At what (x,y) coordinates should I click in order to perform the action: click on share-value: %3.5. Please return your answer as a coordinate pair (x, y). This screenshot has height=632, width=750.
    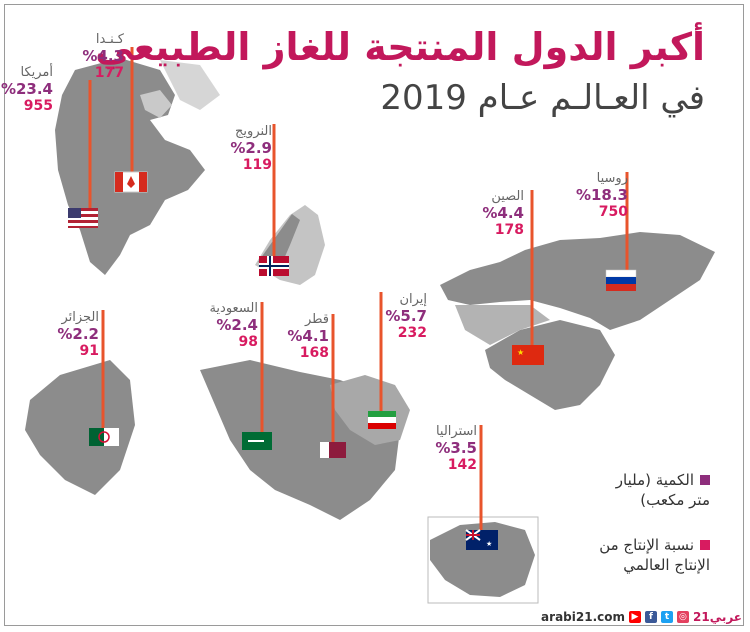
    Looking at the image, I should click on (456, 448).